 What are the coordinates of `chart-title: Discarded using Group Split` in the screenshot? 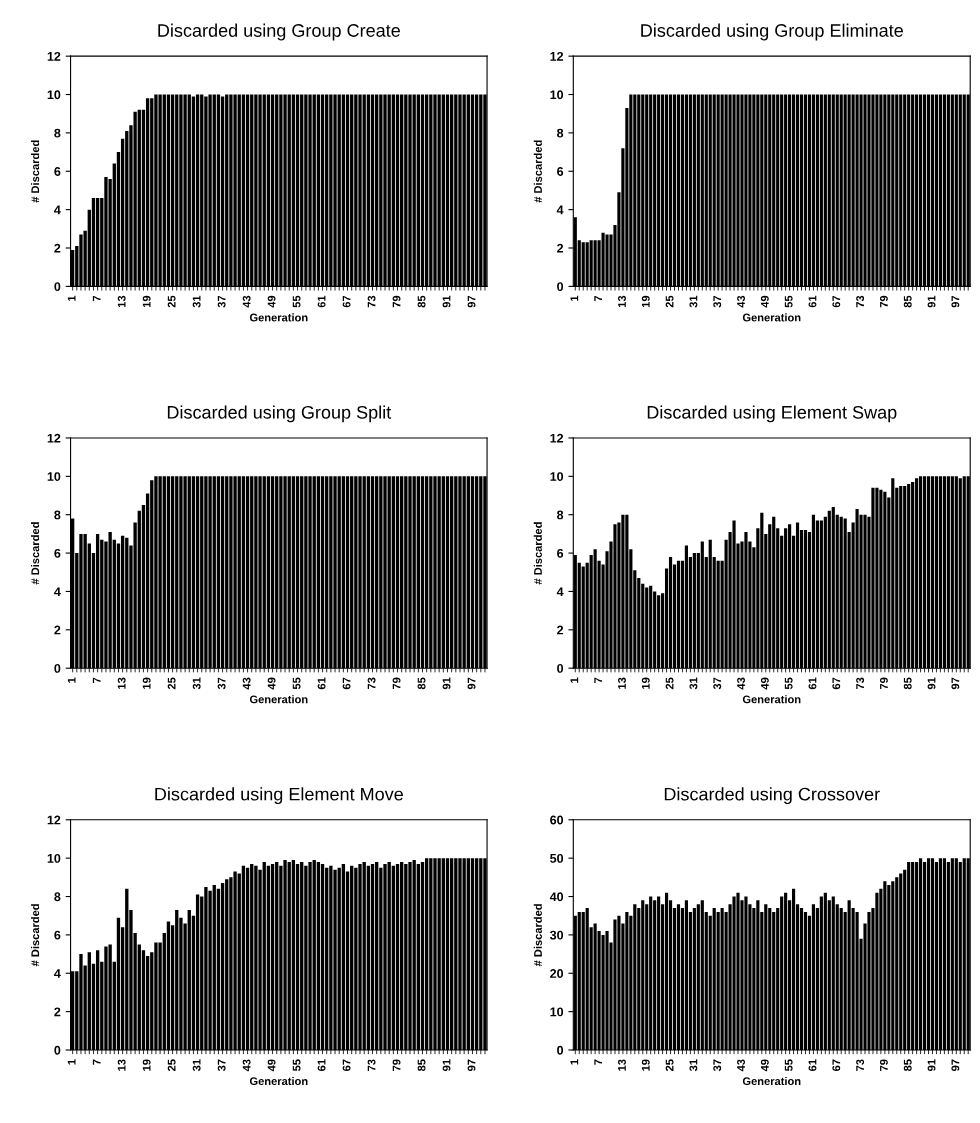 It's located at (279, 414).